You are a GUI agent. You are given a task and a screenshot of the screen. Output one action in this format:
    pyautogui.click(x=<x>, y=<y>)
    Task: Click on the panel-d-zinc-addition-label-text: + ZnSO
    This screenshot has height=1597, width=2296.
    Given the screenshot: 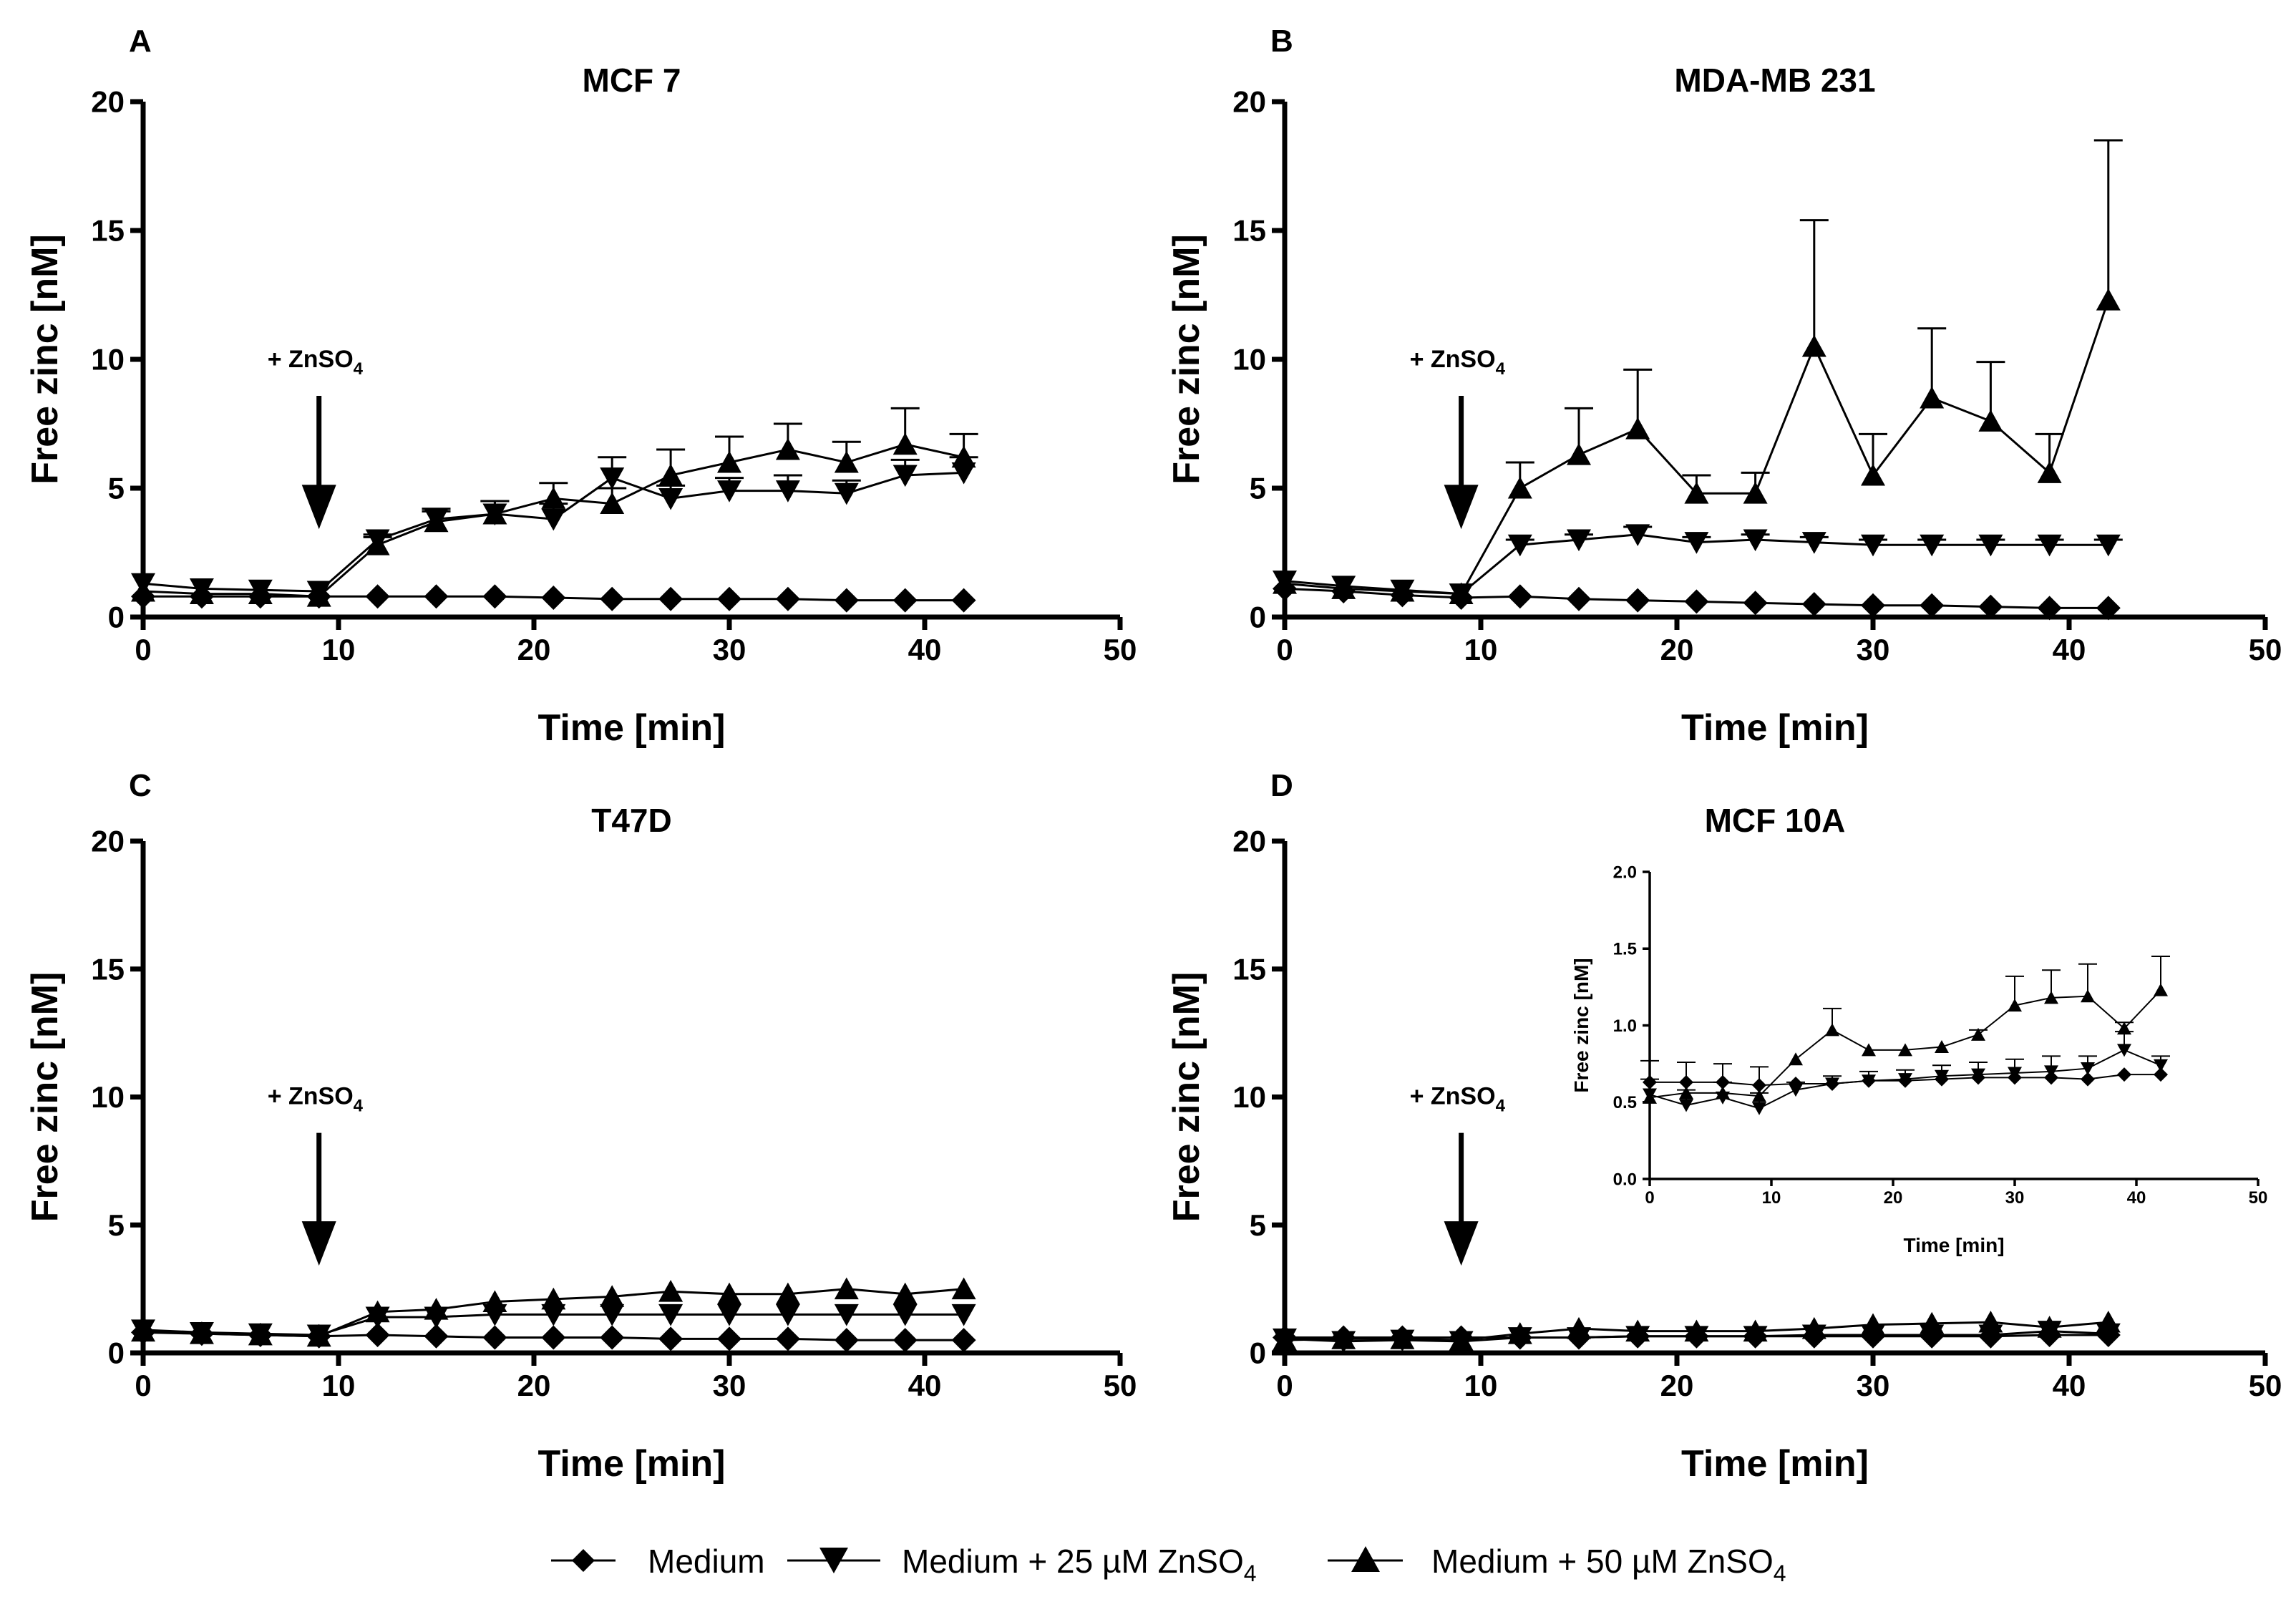 What is the action you would take?
    pyautogui.click(x=1453, y=1096)
    